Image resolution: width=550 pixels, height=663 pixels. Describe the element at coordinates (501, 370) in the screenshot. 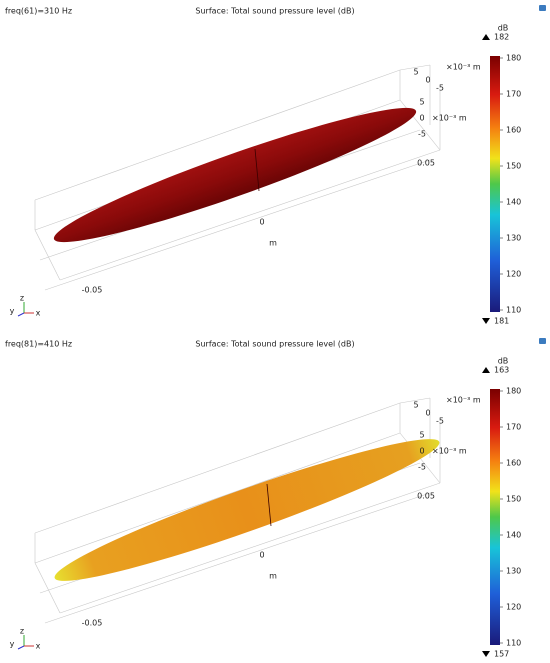

I see `label: 163` at that location.